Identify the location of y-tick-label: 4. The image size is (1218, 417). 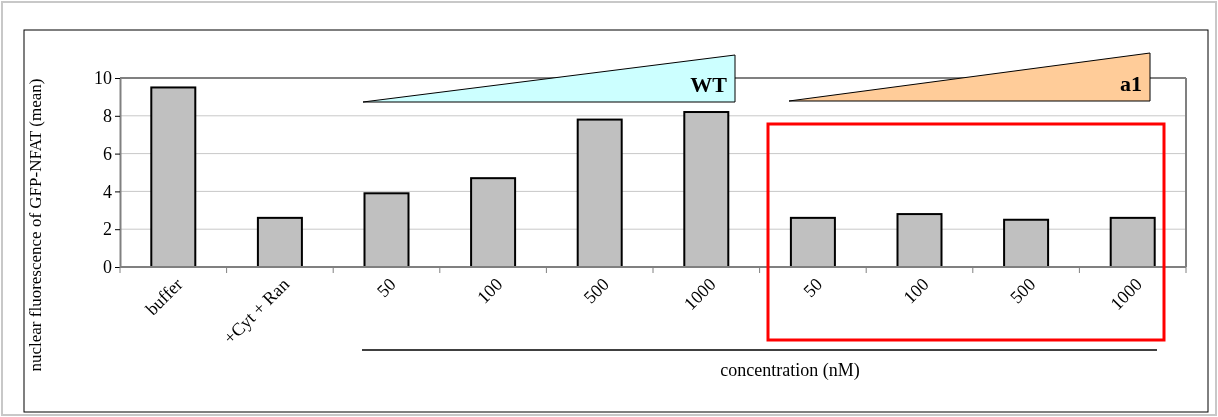
(107, 191).